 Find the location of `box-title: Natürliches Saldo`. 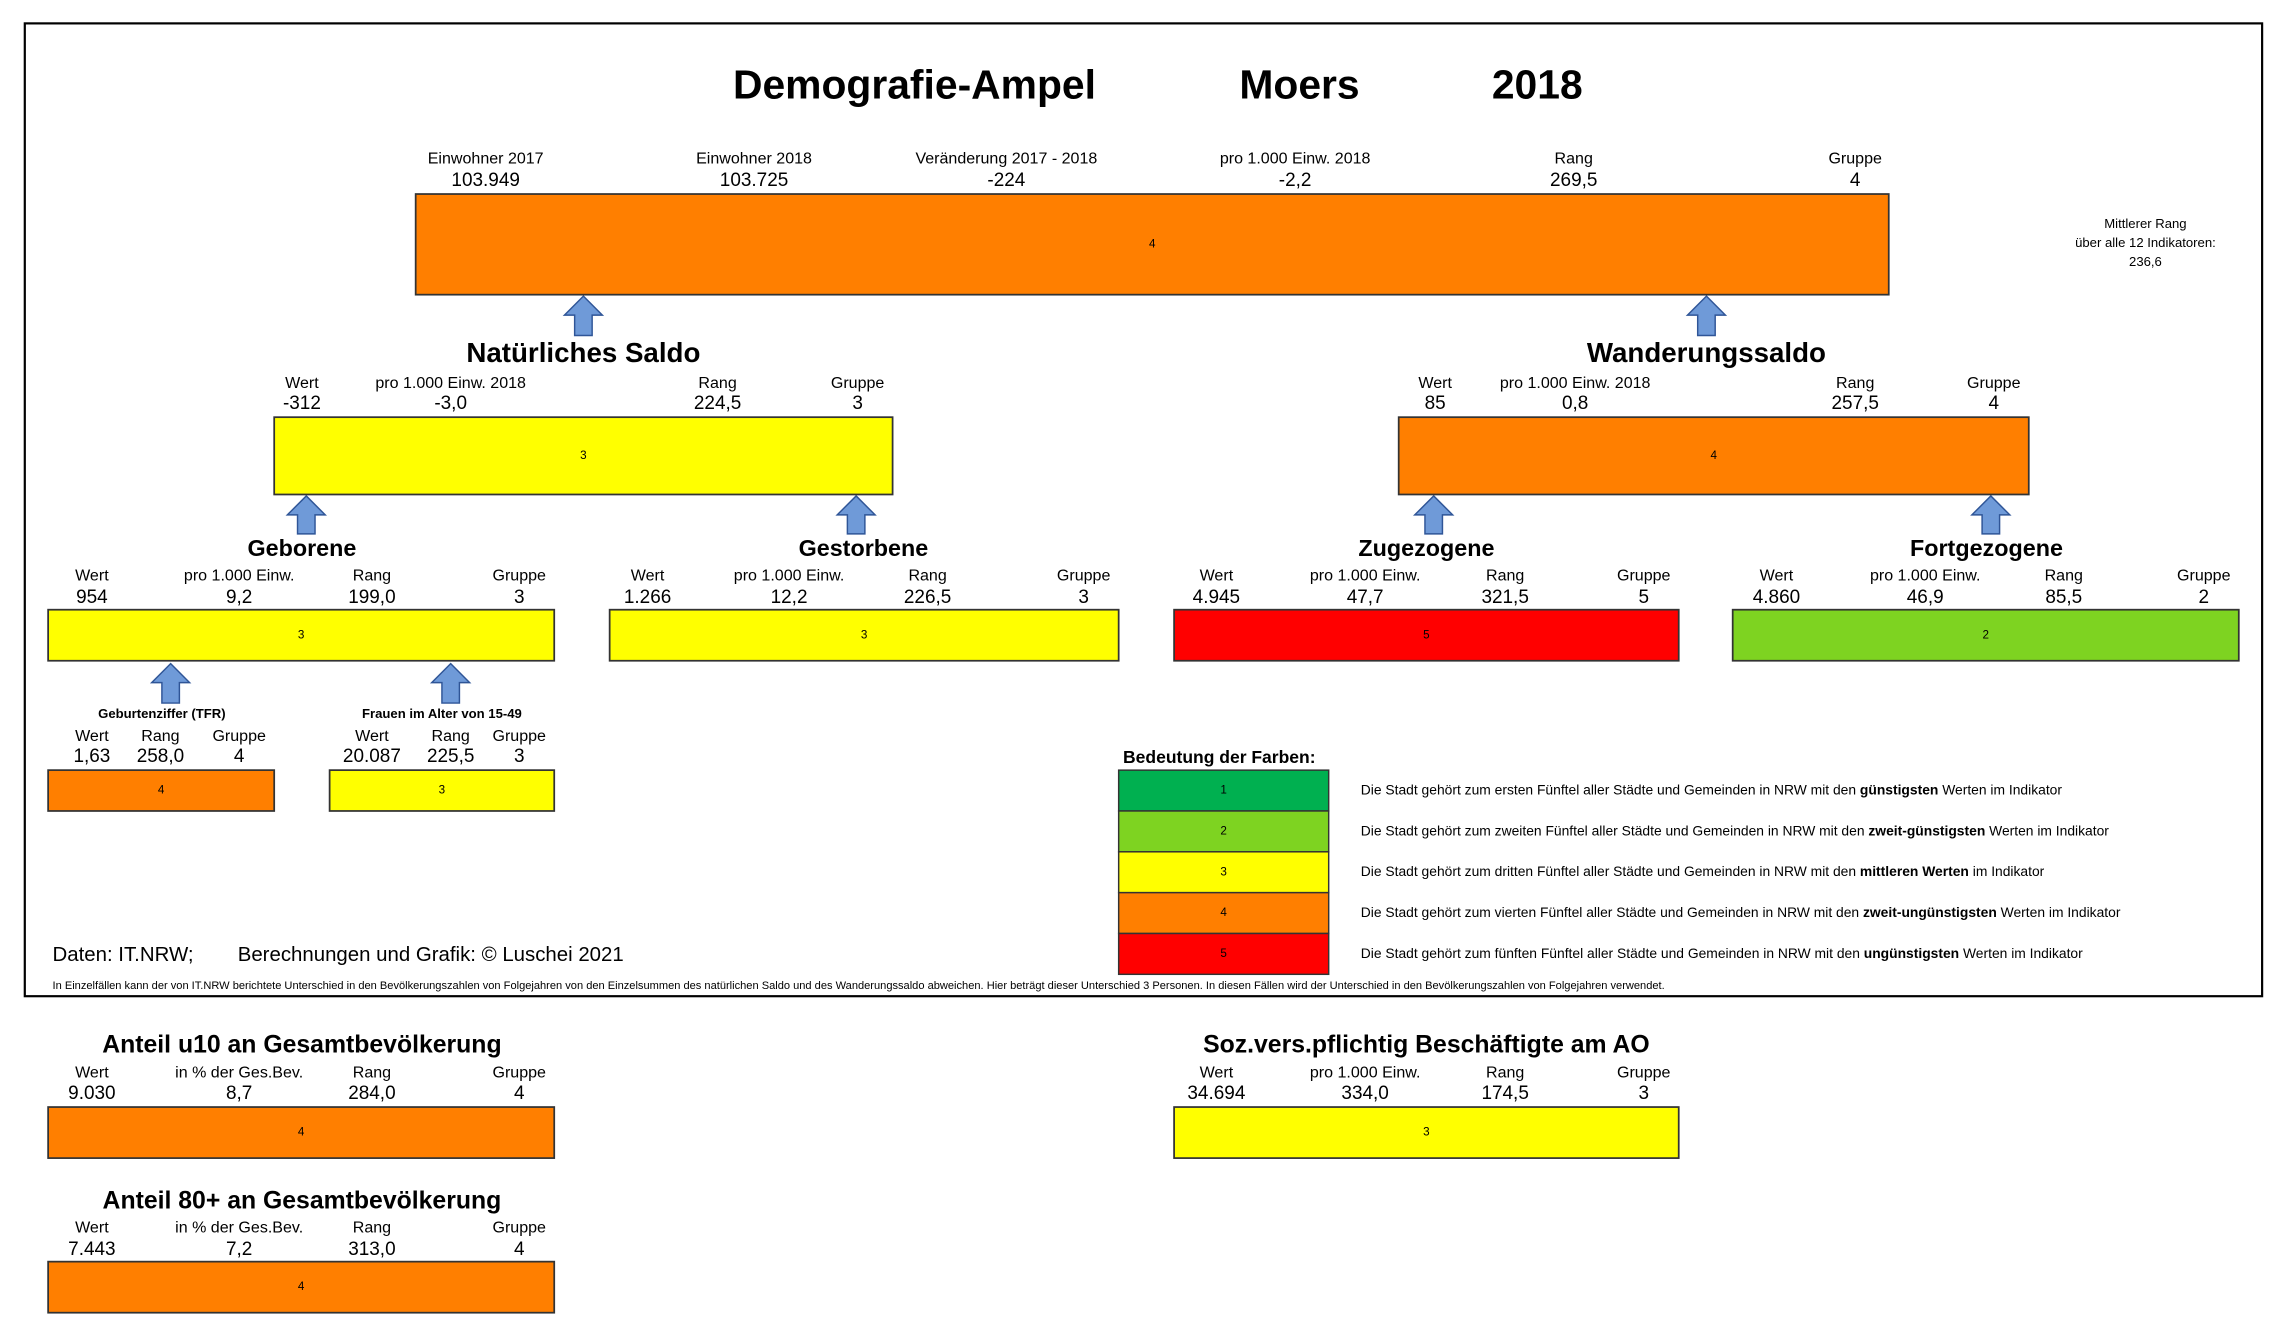

box-title: Natürliches Saldo is located at coordinates (583, 352).